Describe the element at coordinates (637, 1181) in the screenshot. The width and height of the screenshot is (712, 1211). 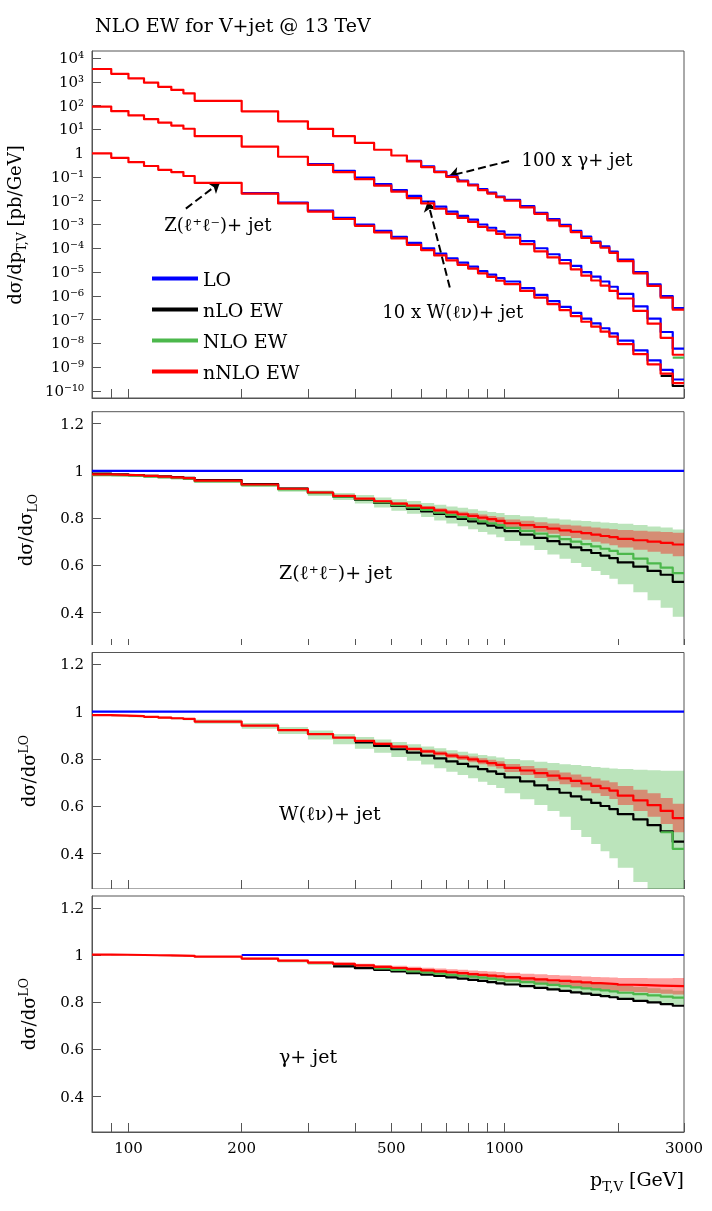
I see `x-axis-title: p$_{T,V}$ [GeV]` at that location.